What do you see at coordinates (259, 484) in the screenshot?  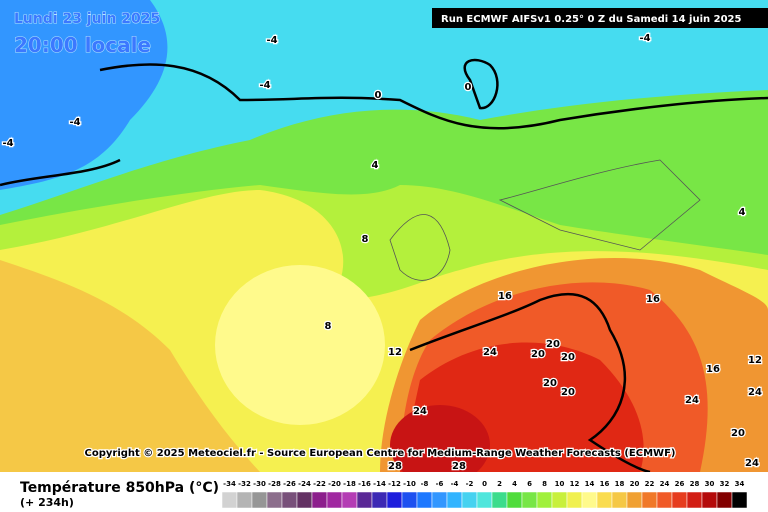 I see `scale-label: -30` at bounding box center [259, 484].